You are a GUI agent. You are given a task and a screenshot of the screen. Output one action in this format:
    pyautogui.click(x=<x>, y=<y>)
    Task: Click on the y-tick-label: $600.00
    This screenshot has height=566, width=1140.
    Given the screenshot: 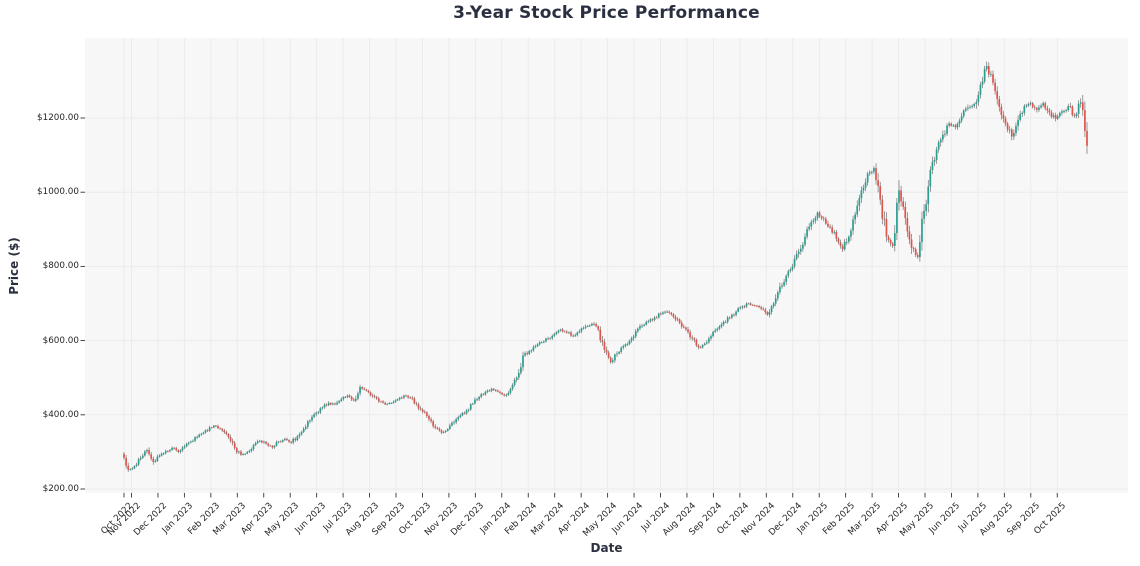 What is the action you would take?
    pyautogui.click(x=60, y=340)
    